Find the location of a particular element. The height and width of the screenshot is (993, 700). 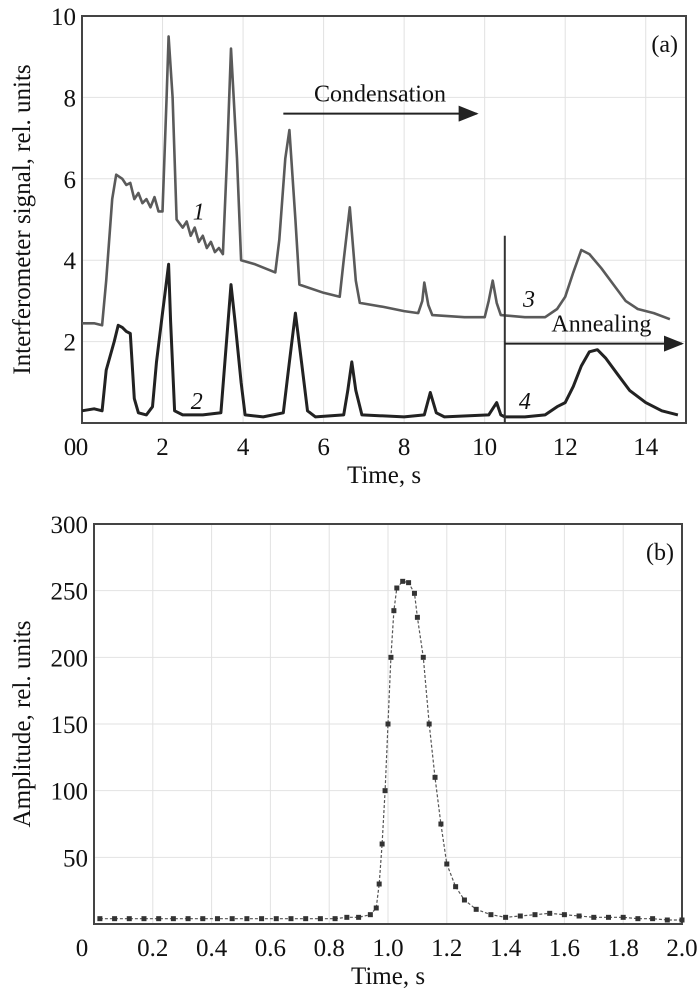

x-tick-label: 1.8 is located at coordinates (623, 948).